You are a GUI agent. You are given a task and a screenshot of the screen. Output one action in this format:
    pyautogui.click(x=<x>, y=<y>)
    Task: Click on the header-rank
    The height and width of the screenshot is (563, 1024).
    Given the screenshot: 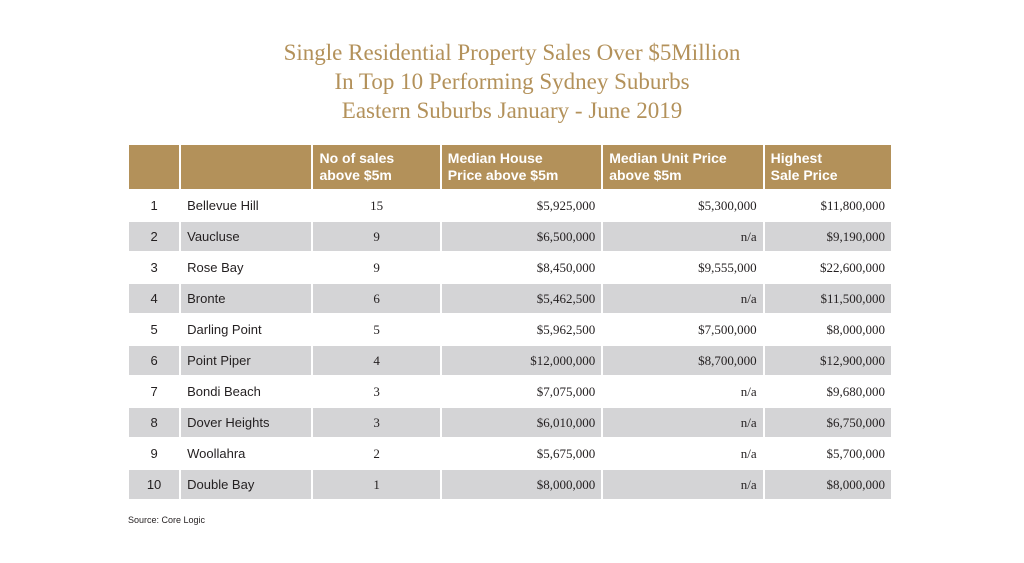 What is the action you would take?
    pyautogui.click(x=154, y=167)
    